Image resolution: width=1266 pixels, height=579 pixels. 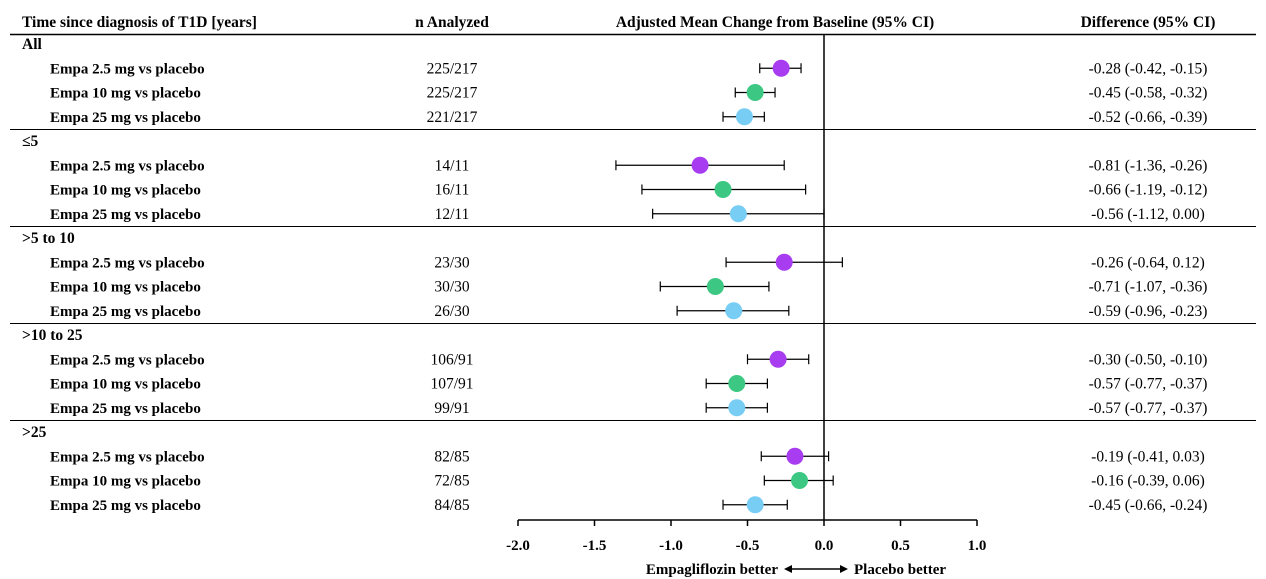 I want to click on n-analyzed-value: 23/30, so click(x=452, y=262).